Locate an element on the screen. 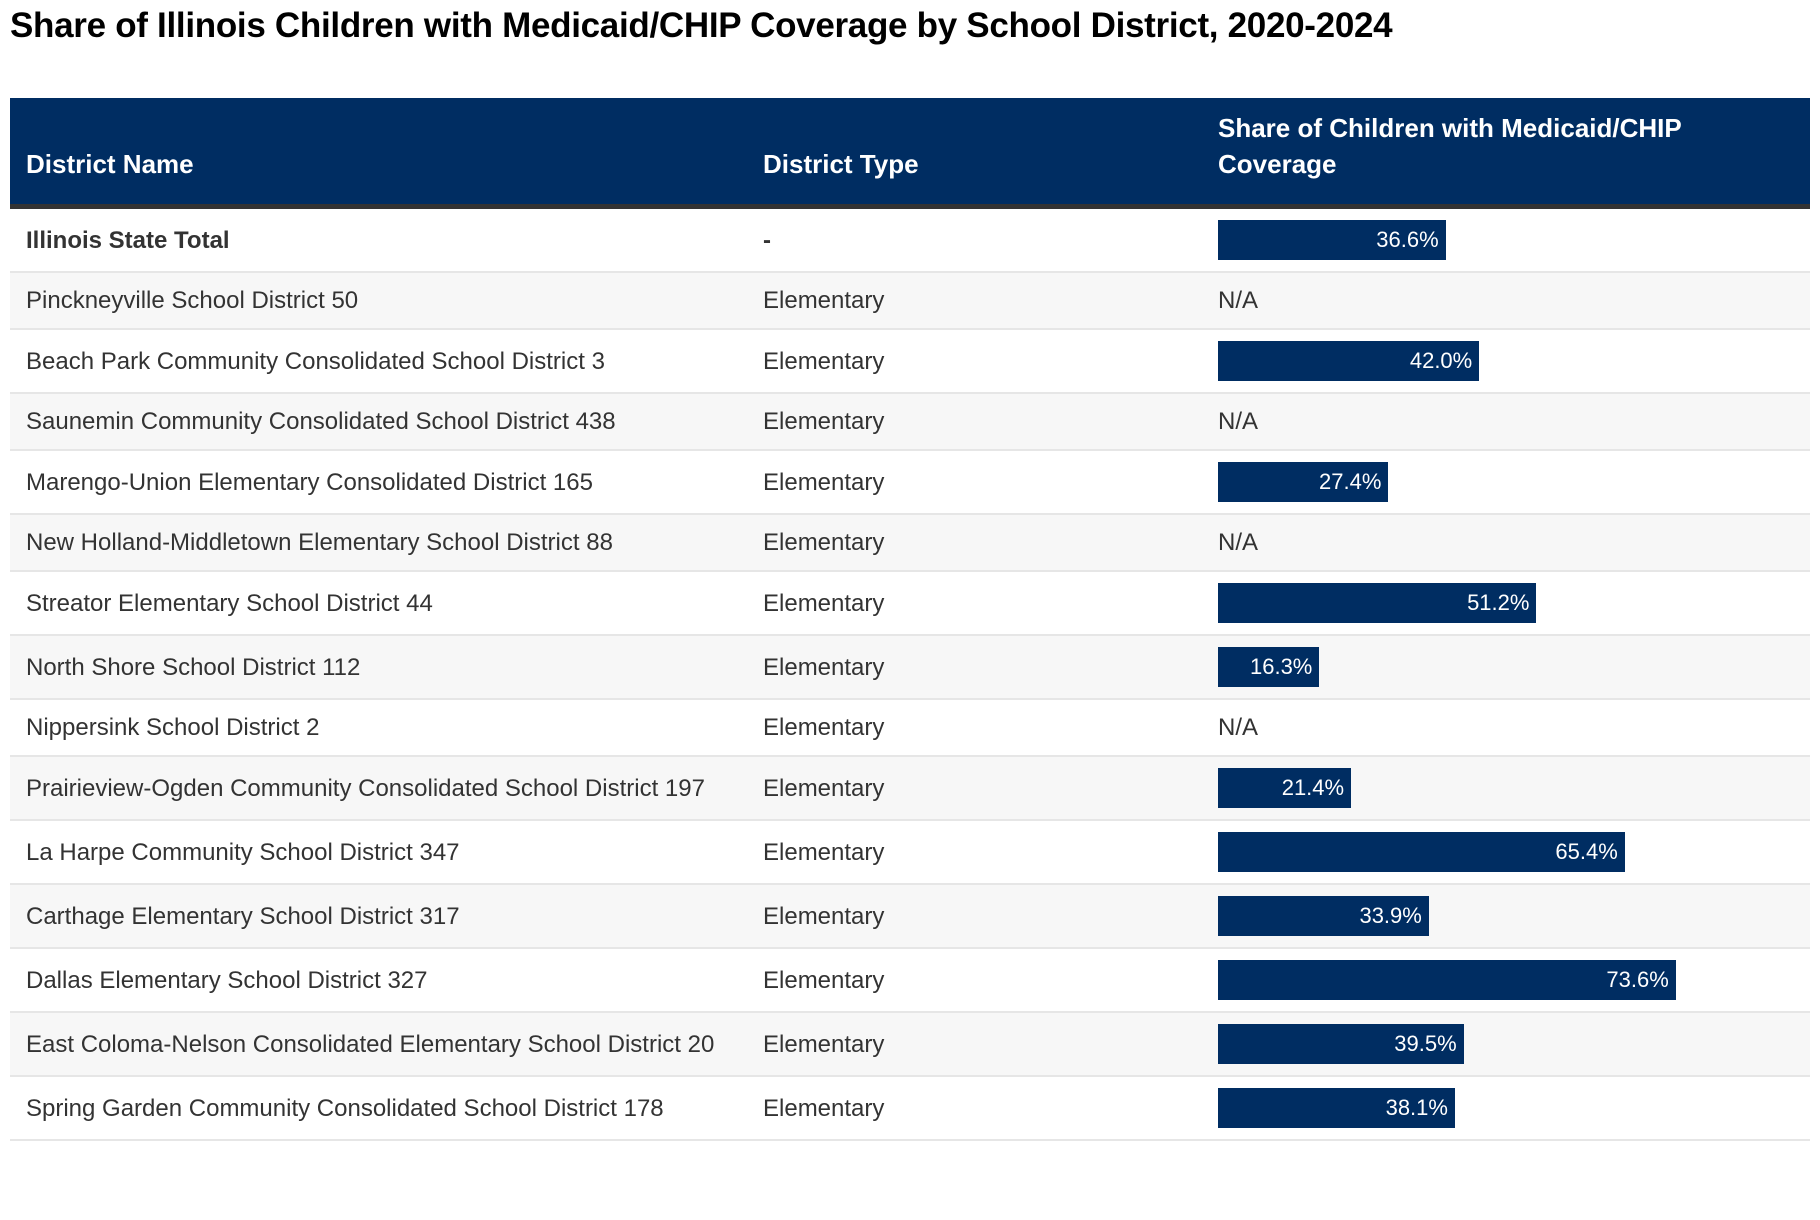  district-name: Streator Elementary School District 44 is located at coordinates (378, 603).